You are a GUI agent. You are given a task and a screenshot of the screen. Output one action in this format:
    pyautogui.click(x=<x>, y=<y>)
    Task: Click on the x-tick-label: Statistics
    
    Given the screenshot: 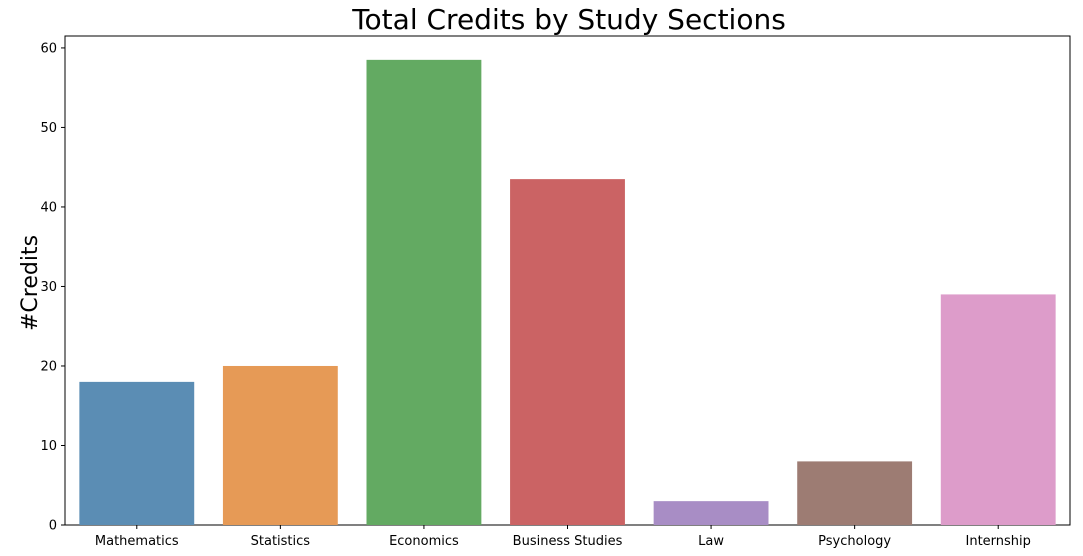 What is the action you would take?
    pyautogui.click(x=281, y=541)
    